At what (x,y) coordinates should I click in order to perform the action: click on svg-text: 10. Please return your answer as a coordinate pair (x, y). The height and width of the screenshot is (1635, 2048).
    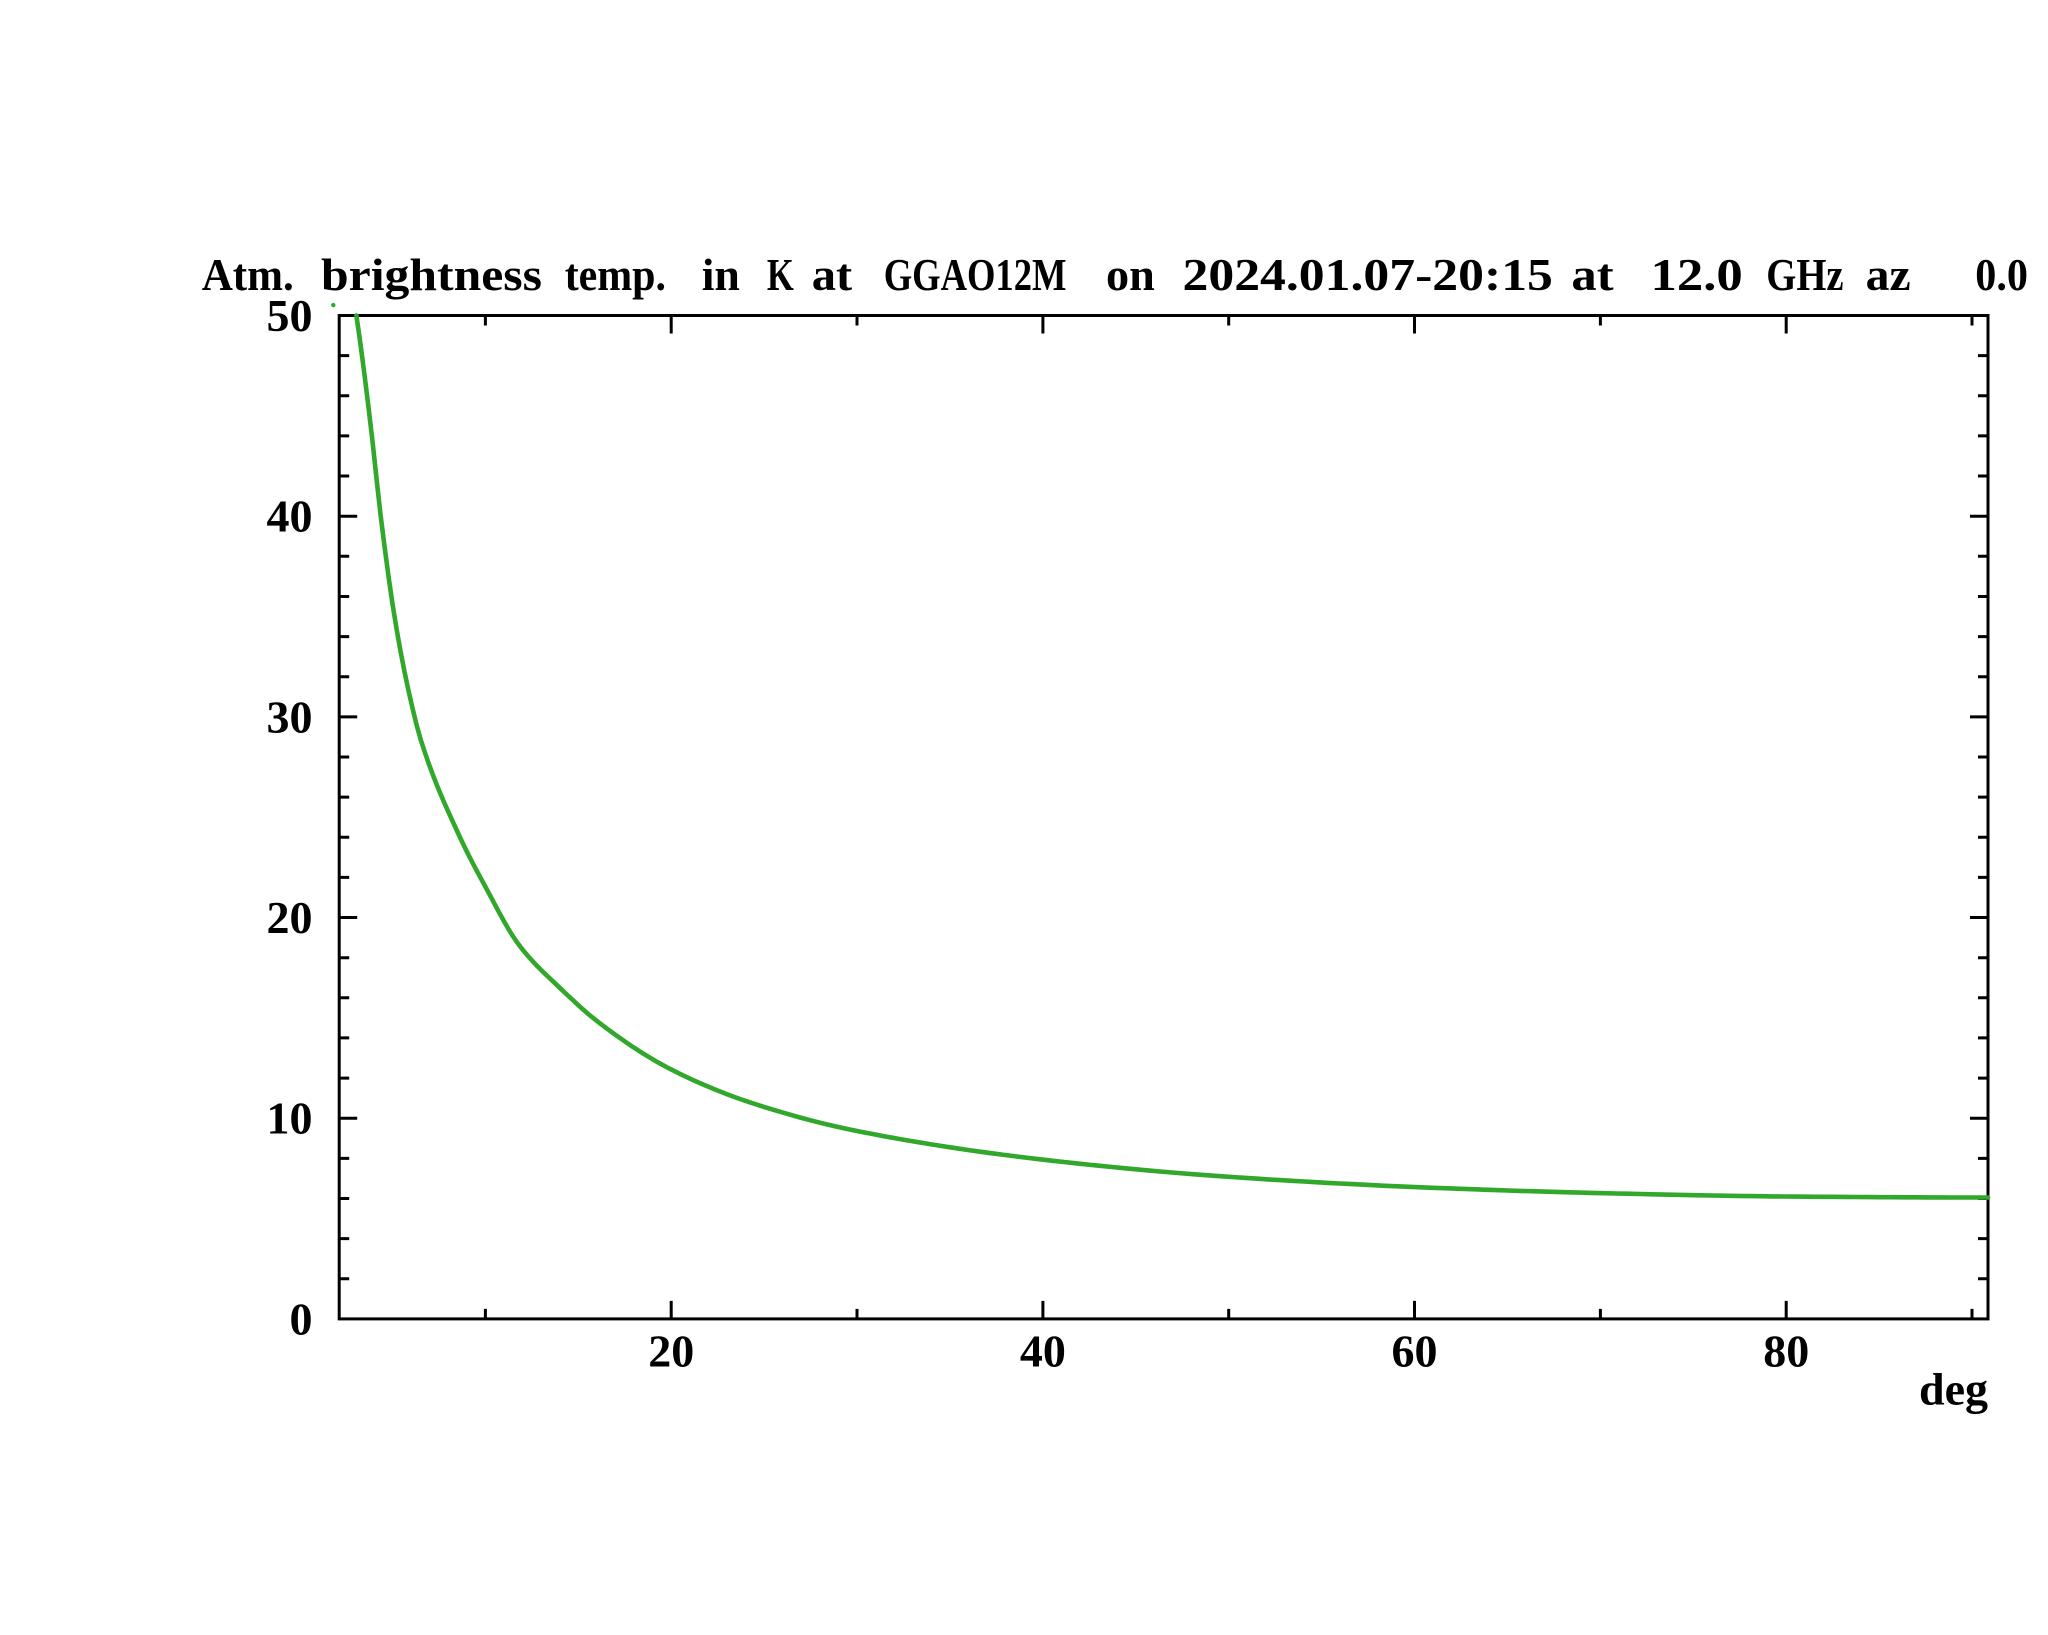
    Looking at the image, I should click on (290, 1118).